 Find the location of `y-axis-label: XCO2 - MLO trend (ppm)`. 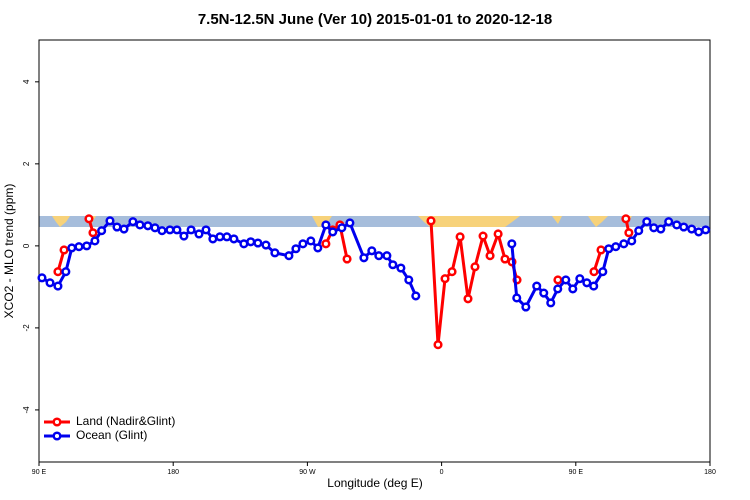

y-axis-label: XCO2 - MLO trend (ppm) is located at coordinates (9, 251).